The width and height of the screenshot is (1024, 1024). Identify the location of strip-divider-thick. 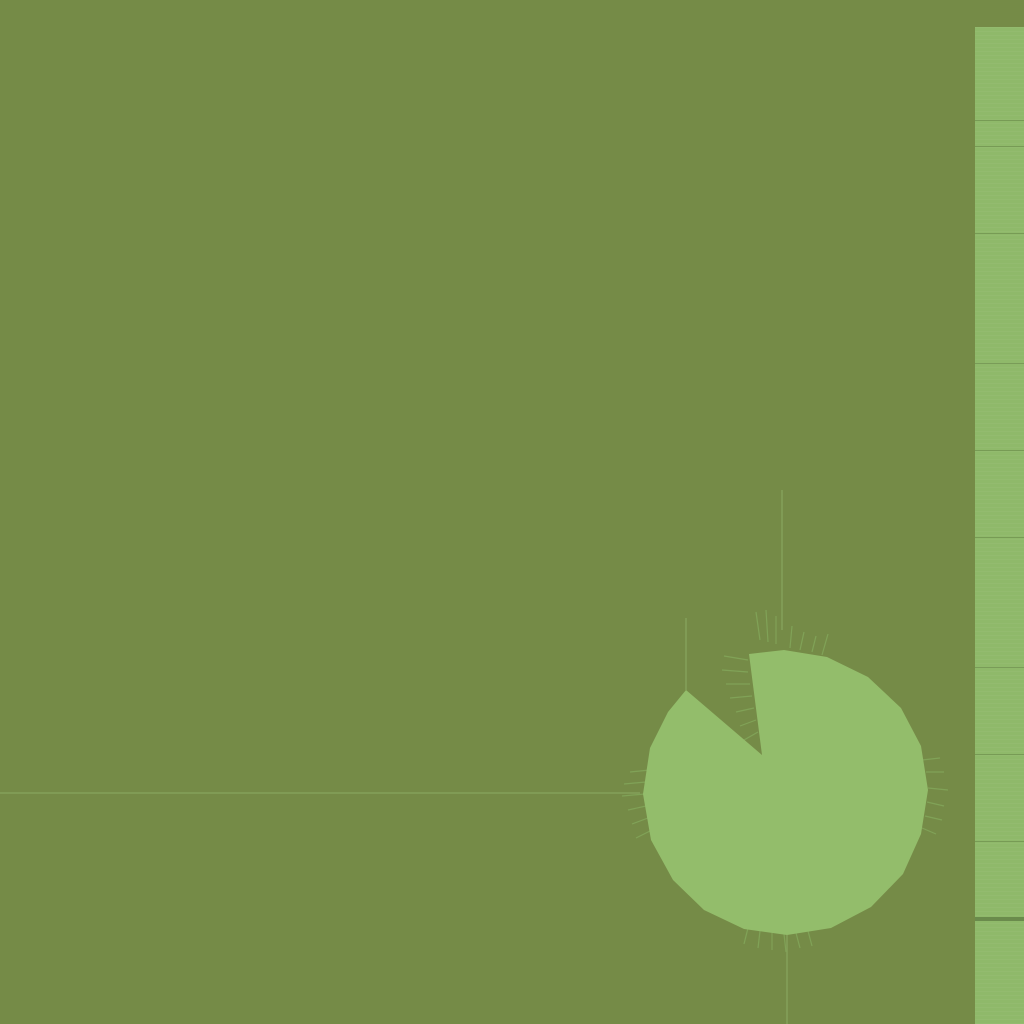
(999, 919).